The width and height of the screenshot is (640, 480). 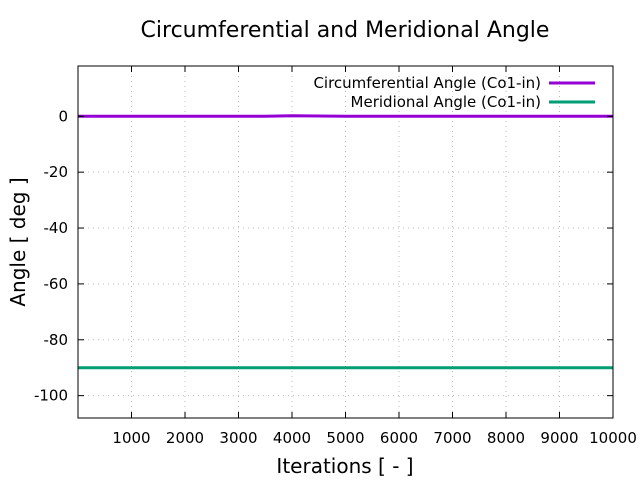 What do you see at coordinates (292, 438) in the screenshot?
I see `x-tick-label: 4000` at bounding box center [292, 438].